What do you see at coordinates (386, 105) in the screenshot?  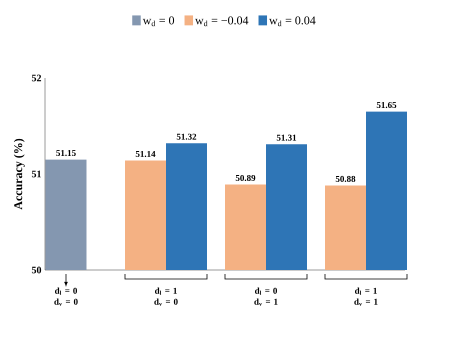 I see `data-label: 51.65` at bounding box center [386, 105].